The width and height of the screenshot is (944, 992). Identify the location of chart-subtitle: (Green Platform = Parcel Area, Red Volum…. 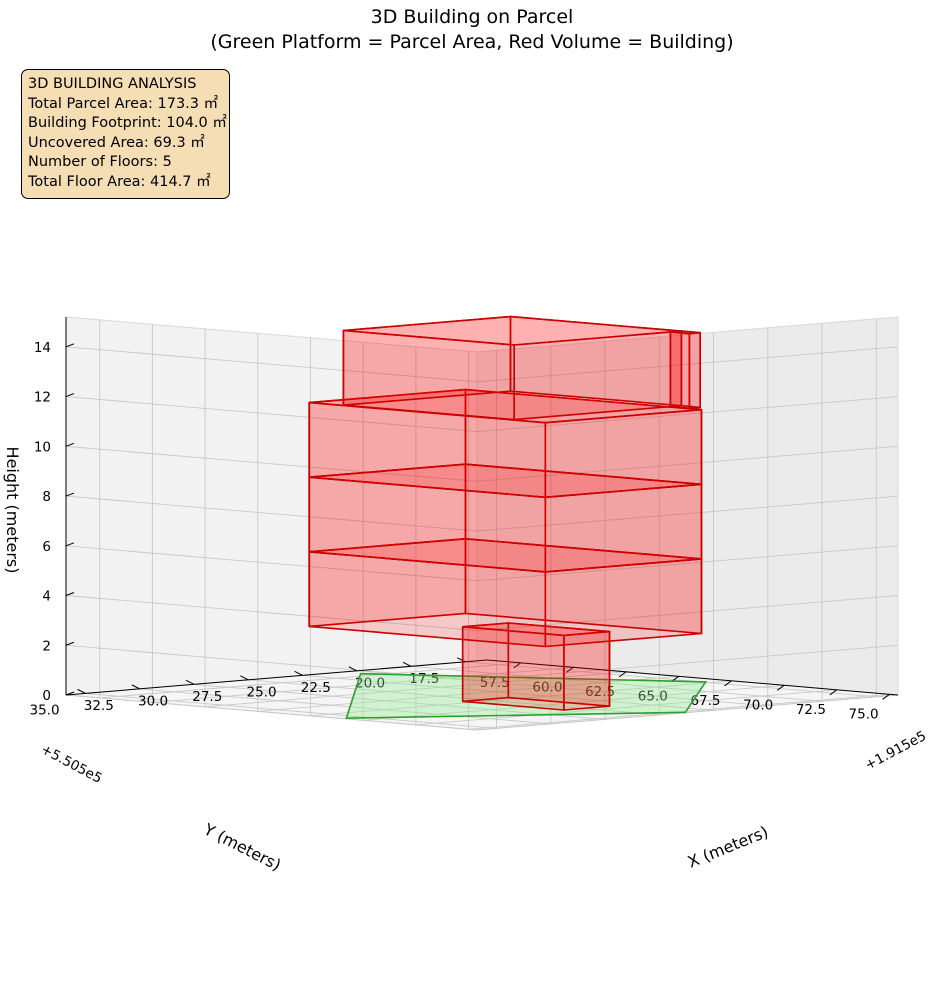
(472, 42).